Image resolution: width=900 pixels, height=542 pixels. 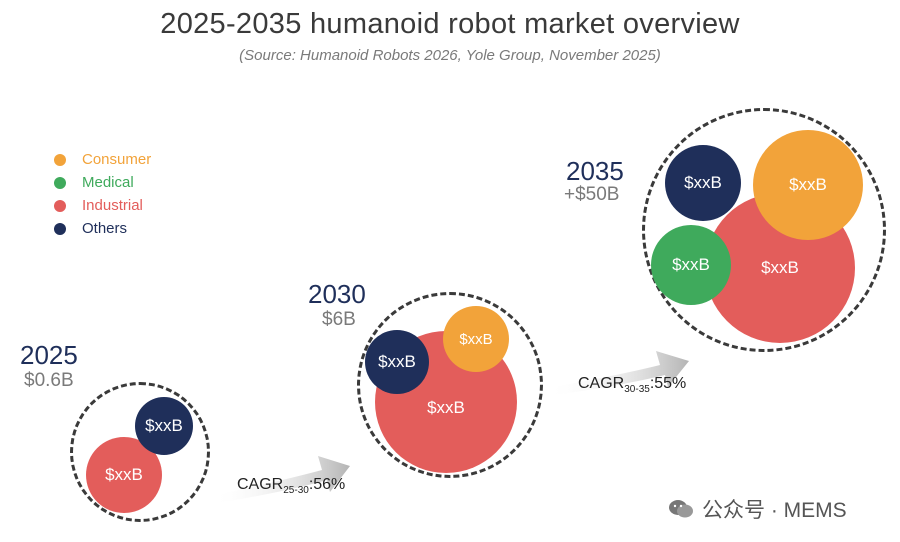 I want to click on wechat-icon, so click(x=681, y=509).